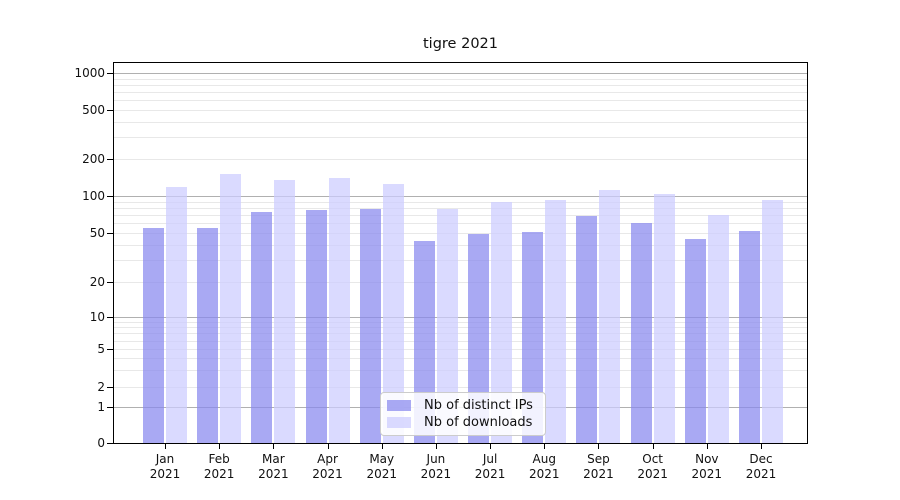 The height and width of the screenshot is (500, 900). Describe the element at coordinates (393, 313) in the screenshot. I see `bar-downloads-may` at that location.